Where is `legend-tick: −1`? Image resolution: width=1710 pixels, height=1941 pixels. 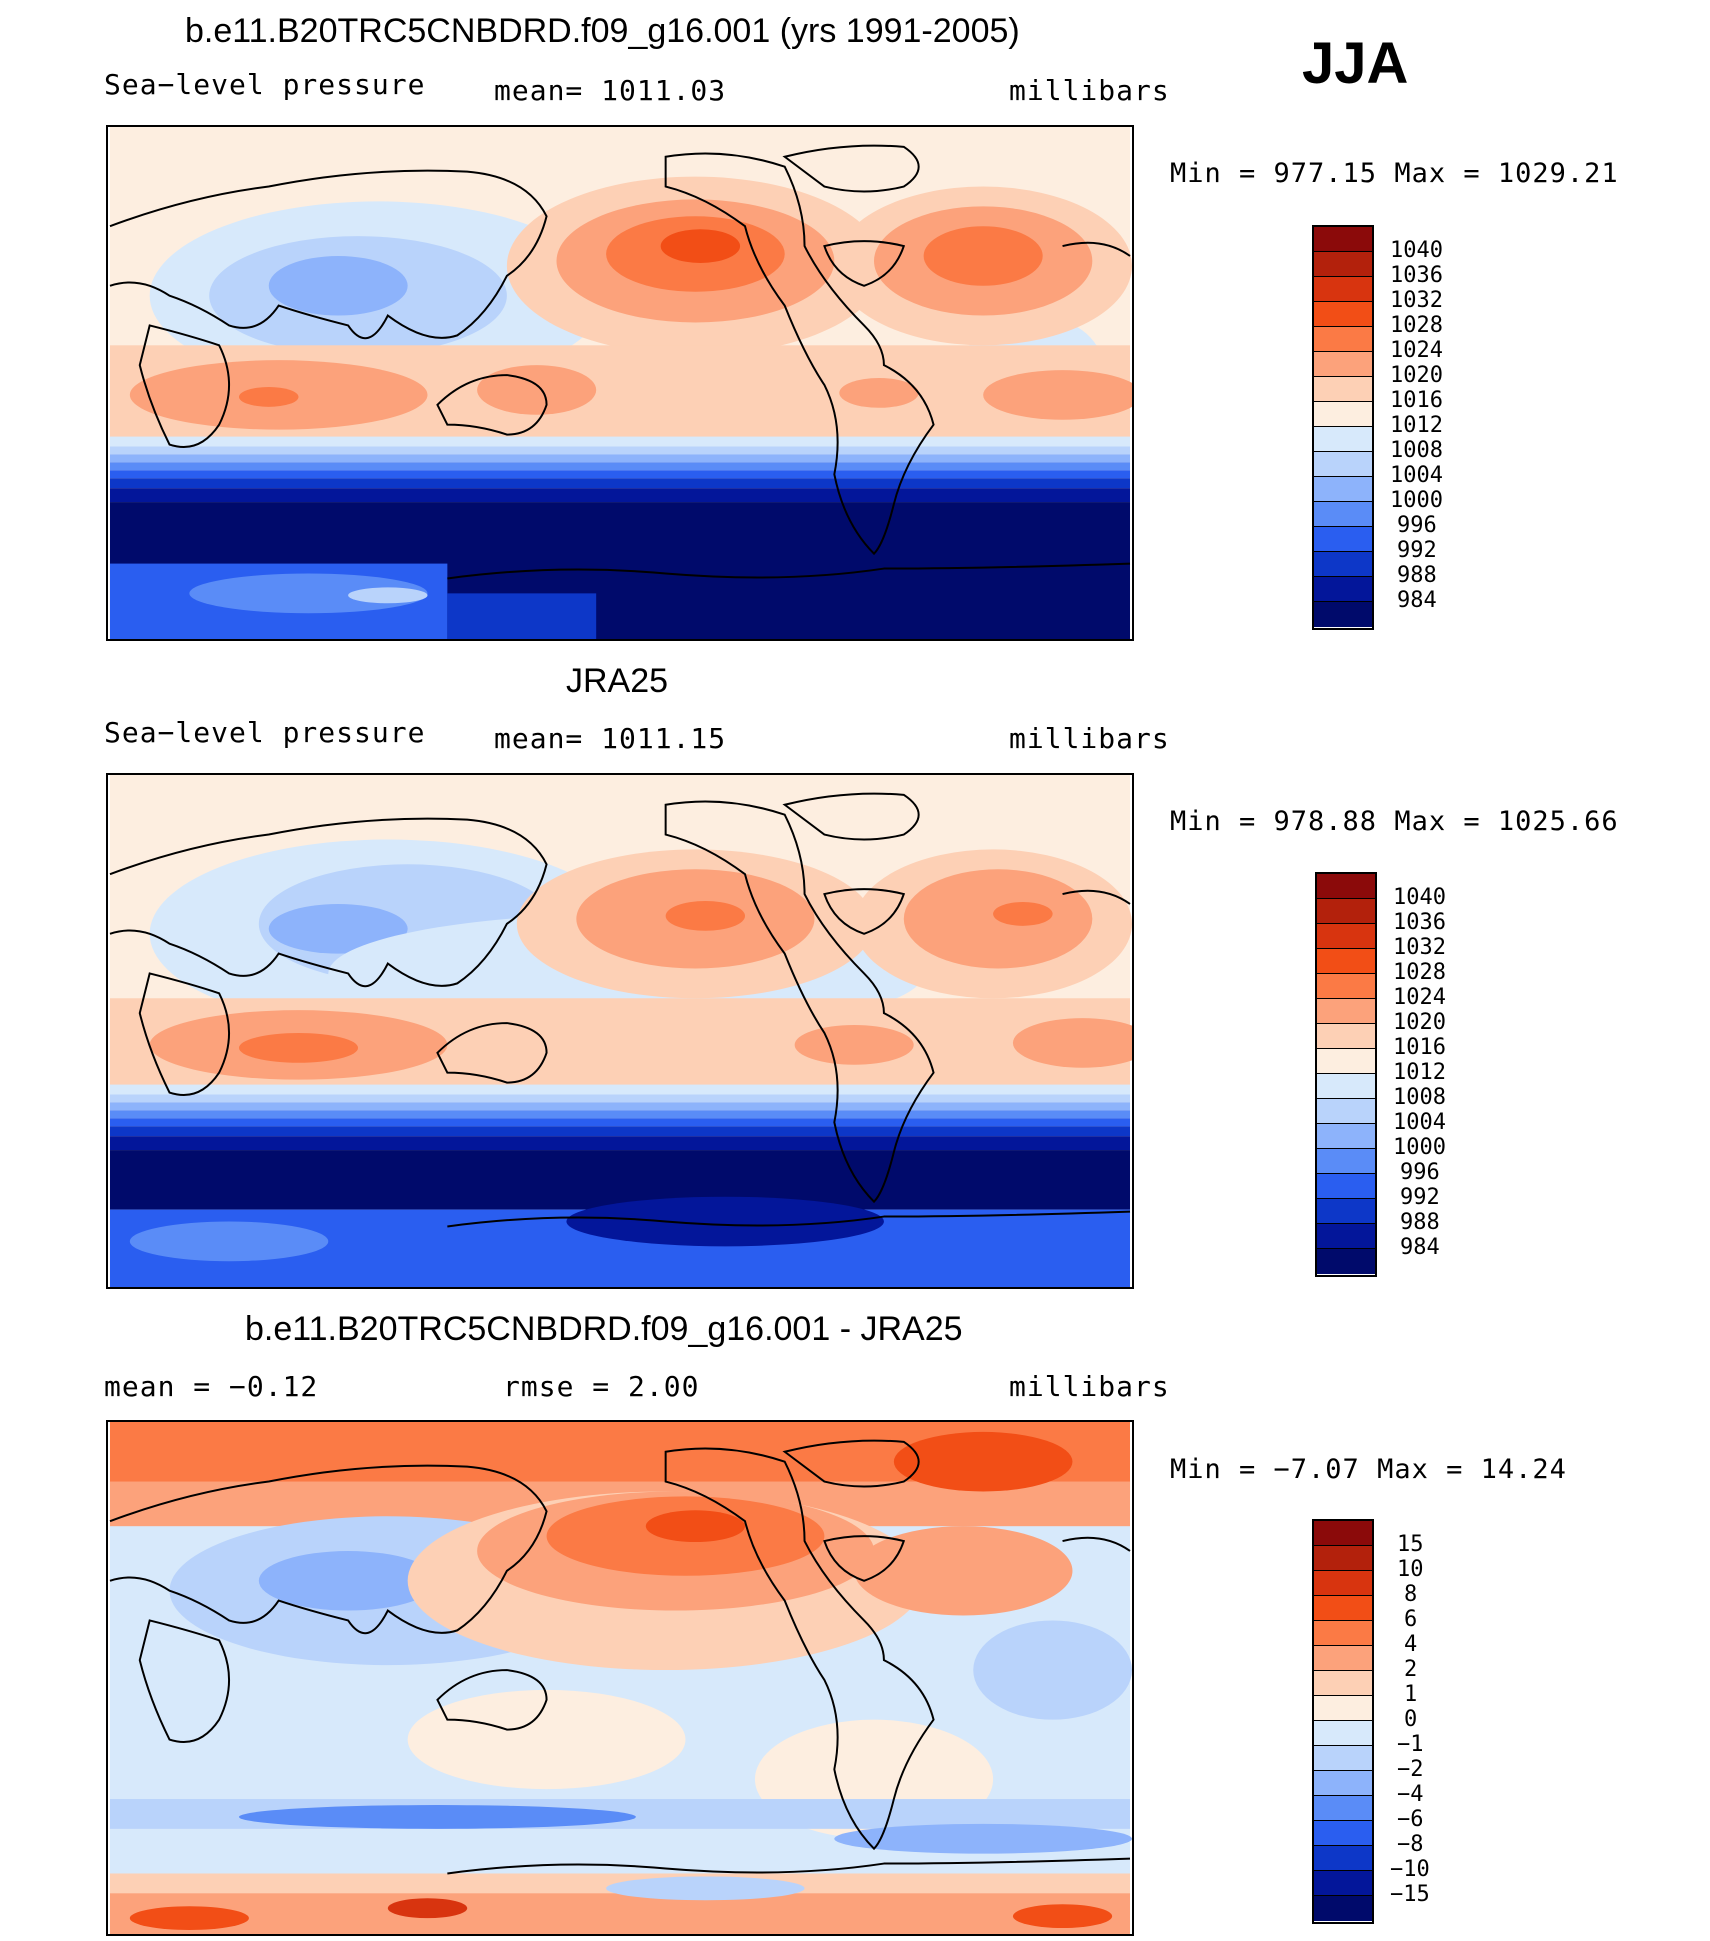
legend-tick: −1 is located at coordinates (1410, 1744).